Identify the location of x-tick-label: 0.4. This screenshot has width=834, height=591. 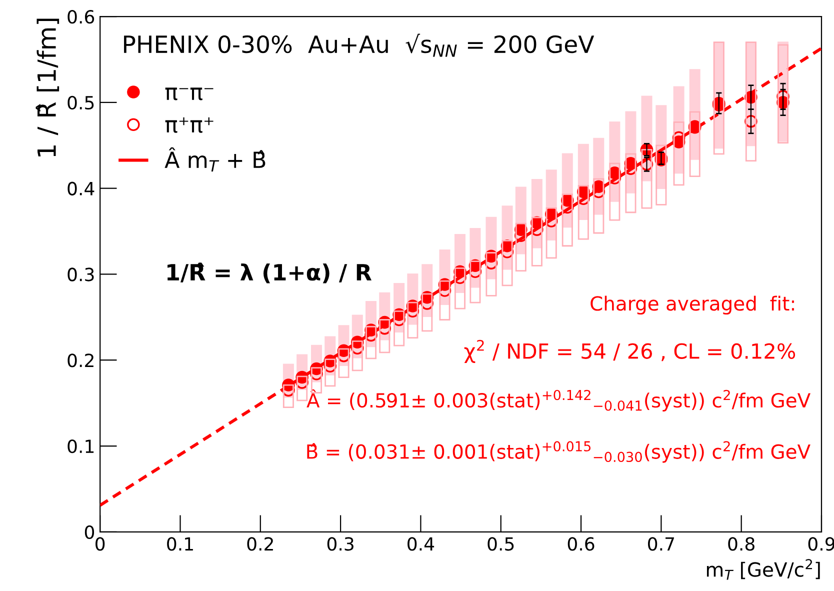
(421, 544).